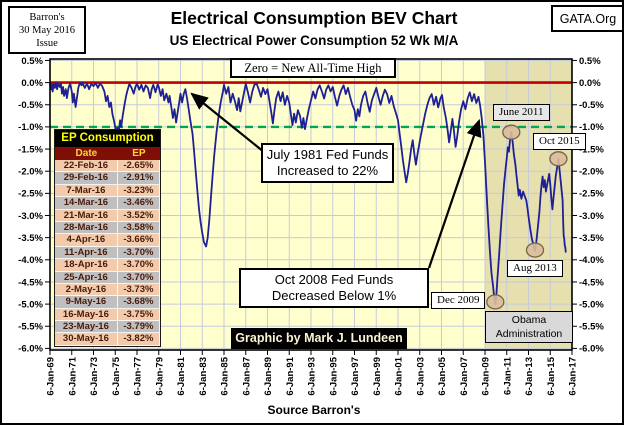 The width and height of the screenshot is (624, 425). I want to click on dec2009-callout-label: Dec 2009, so click(458, 300).